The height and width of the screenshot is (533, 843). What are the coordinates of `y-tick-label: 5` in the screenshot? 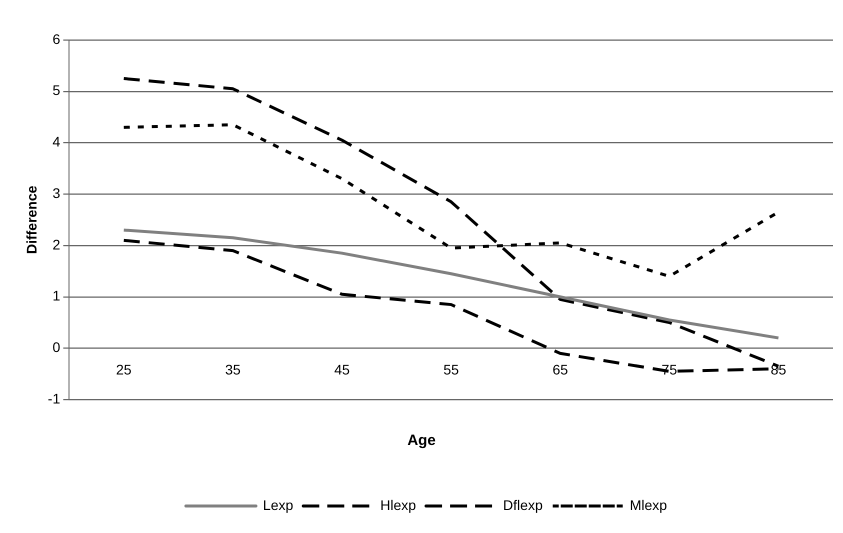 It's located at (56, 90).